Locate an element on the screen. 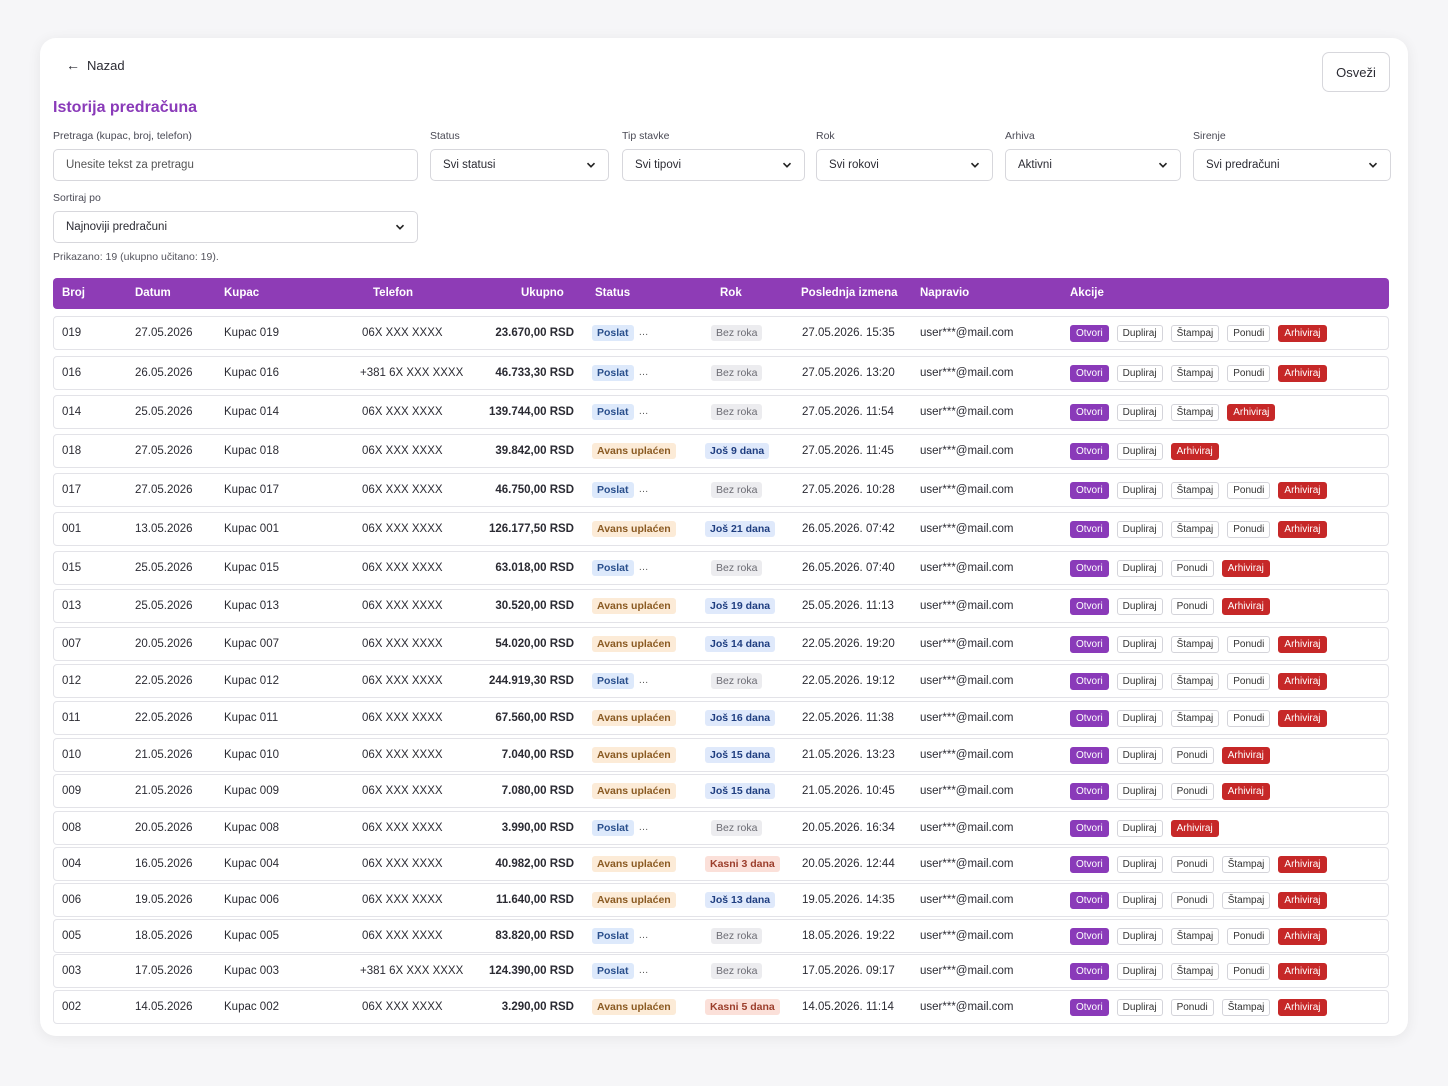 This screenshot has width=1448, height=1086. refresh-button: Osveži is located at coordinates (1356, 72).